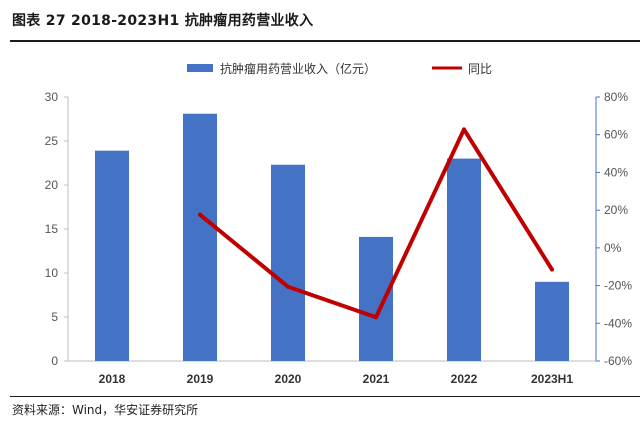  I want to click on legend-label-line: 同比, so click(480, 69).